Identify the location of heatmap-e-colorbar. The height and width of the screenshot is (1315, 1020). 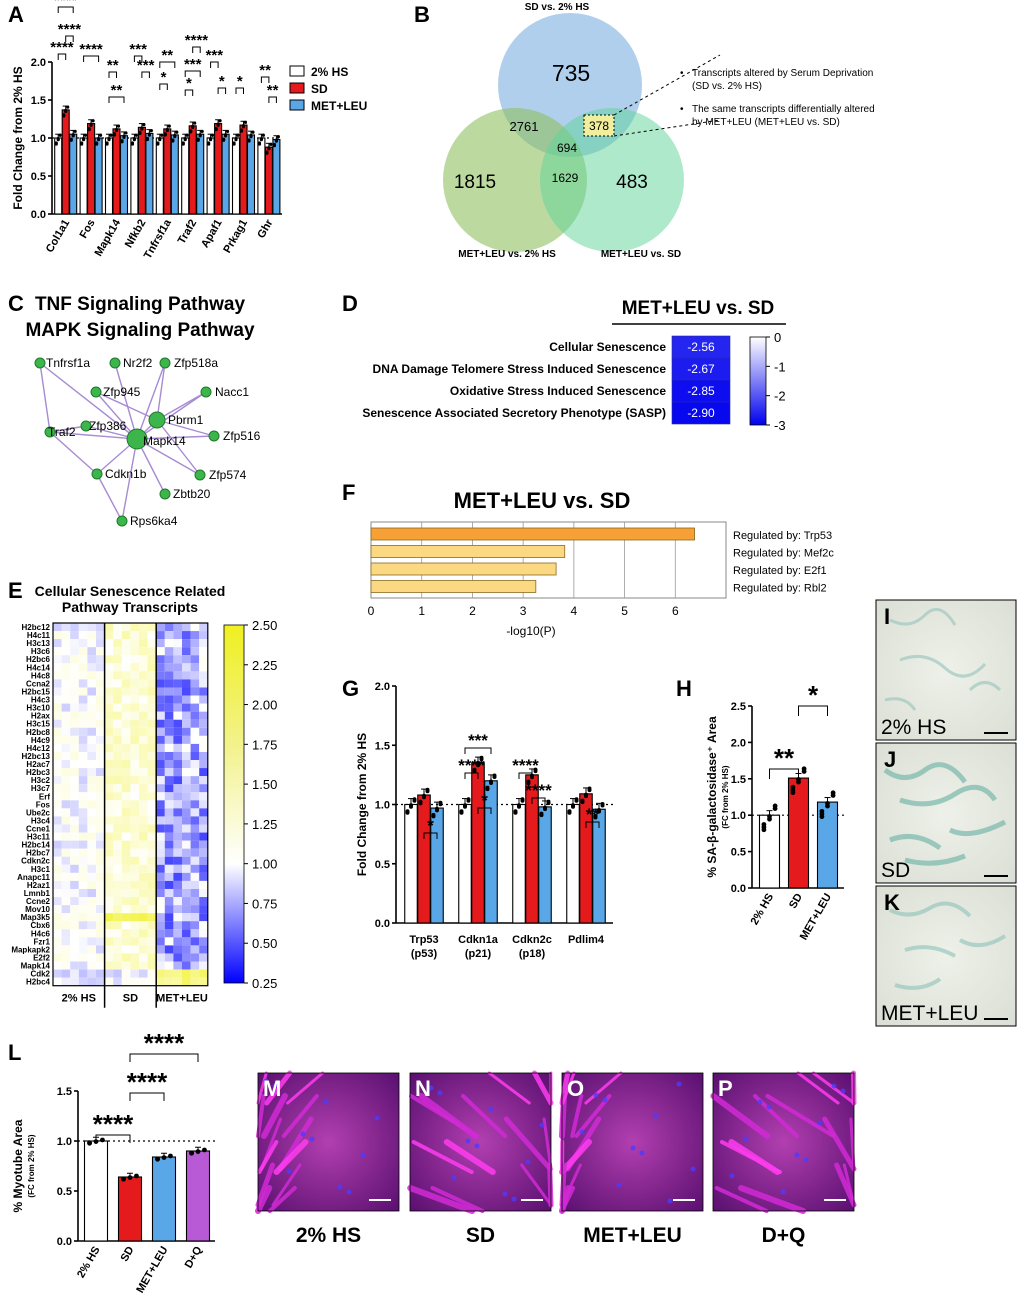
(234, 804).